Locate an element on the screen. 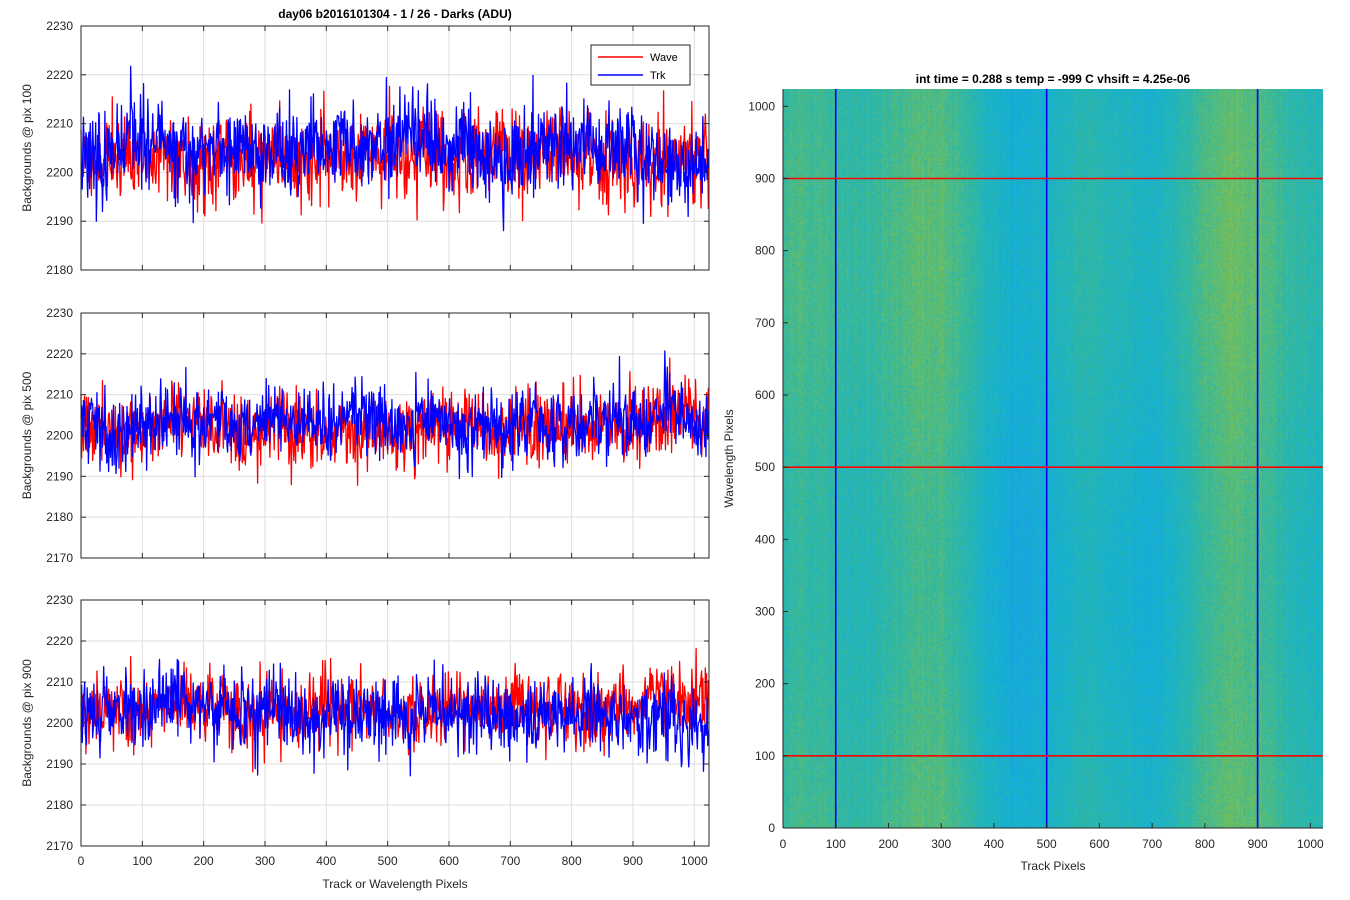 This screenshot has width=1350, height=900. y-tick-label: 500 is located at coordinates (765, 467).